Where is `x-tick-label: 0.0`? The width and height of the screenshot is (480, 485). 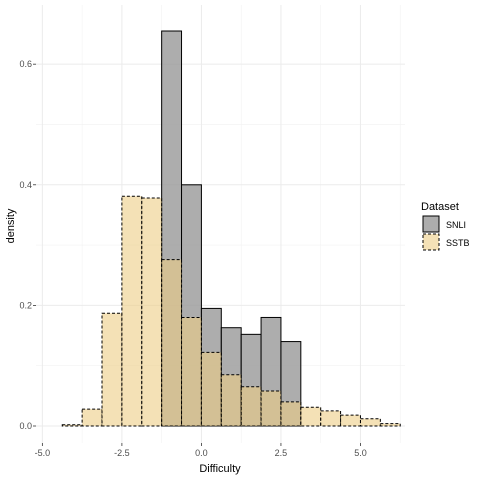 x-tick-label: 0.0 is located at coordinates (201, 453).